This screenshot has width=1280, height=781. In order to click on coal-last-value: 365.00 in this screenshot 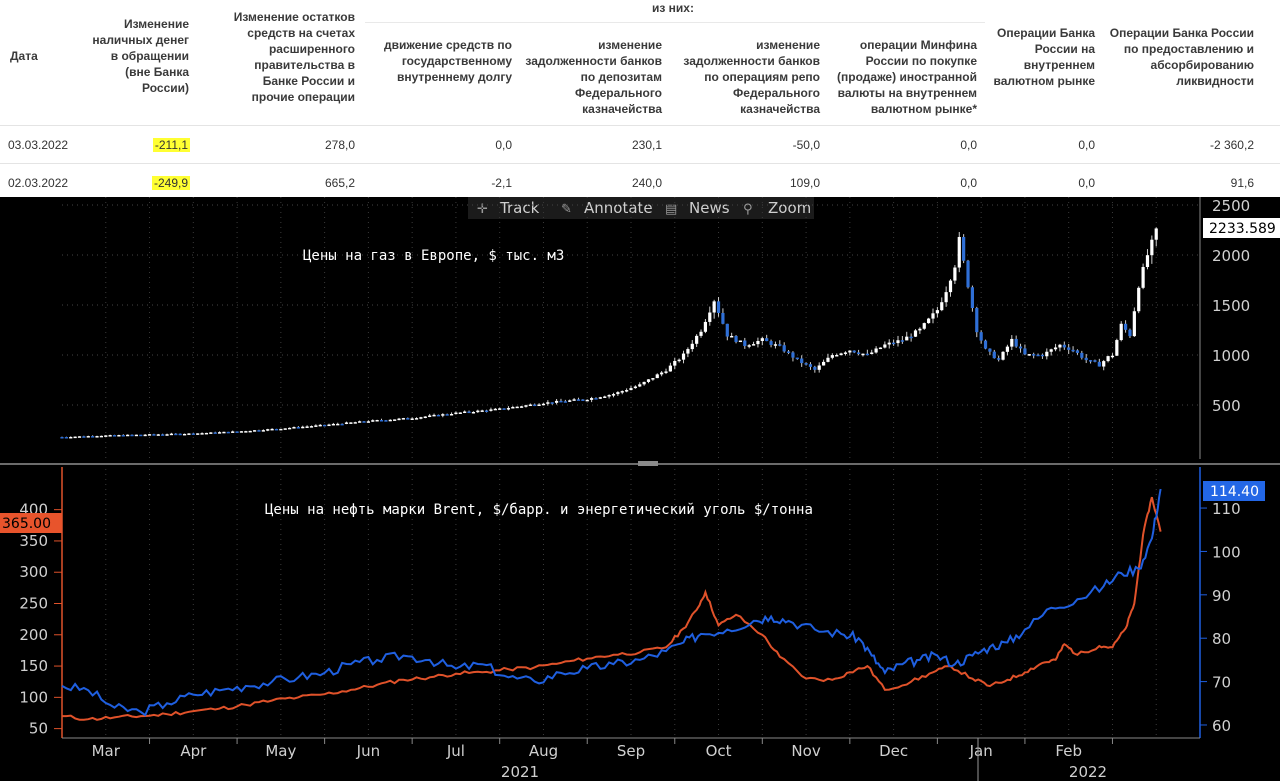, I will do `click(26, 524)`.